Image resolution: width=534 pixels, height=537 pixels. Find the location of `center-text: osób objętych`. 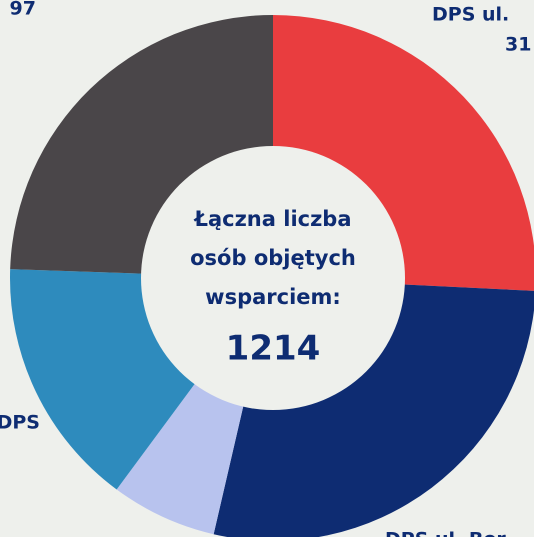

center-text: osób objętych is located at coordinates (273, 258).